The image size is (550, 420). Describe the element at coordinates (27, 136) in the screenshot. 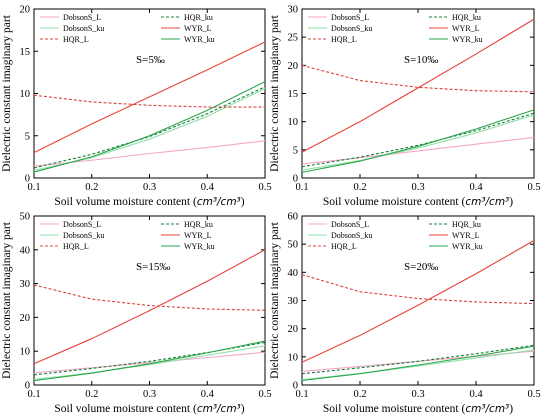

I see `y-tick-label: 5` at that location.